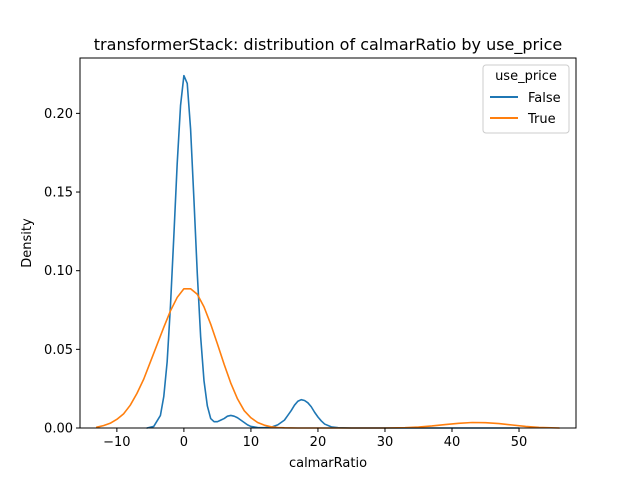 This screenshot has height=480, width=640. What do you see at coordinates (251, 442) in the screenshot?
I see `x-tick-label: 10` at bounding box center [251, 442].